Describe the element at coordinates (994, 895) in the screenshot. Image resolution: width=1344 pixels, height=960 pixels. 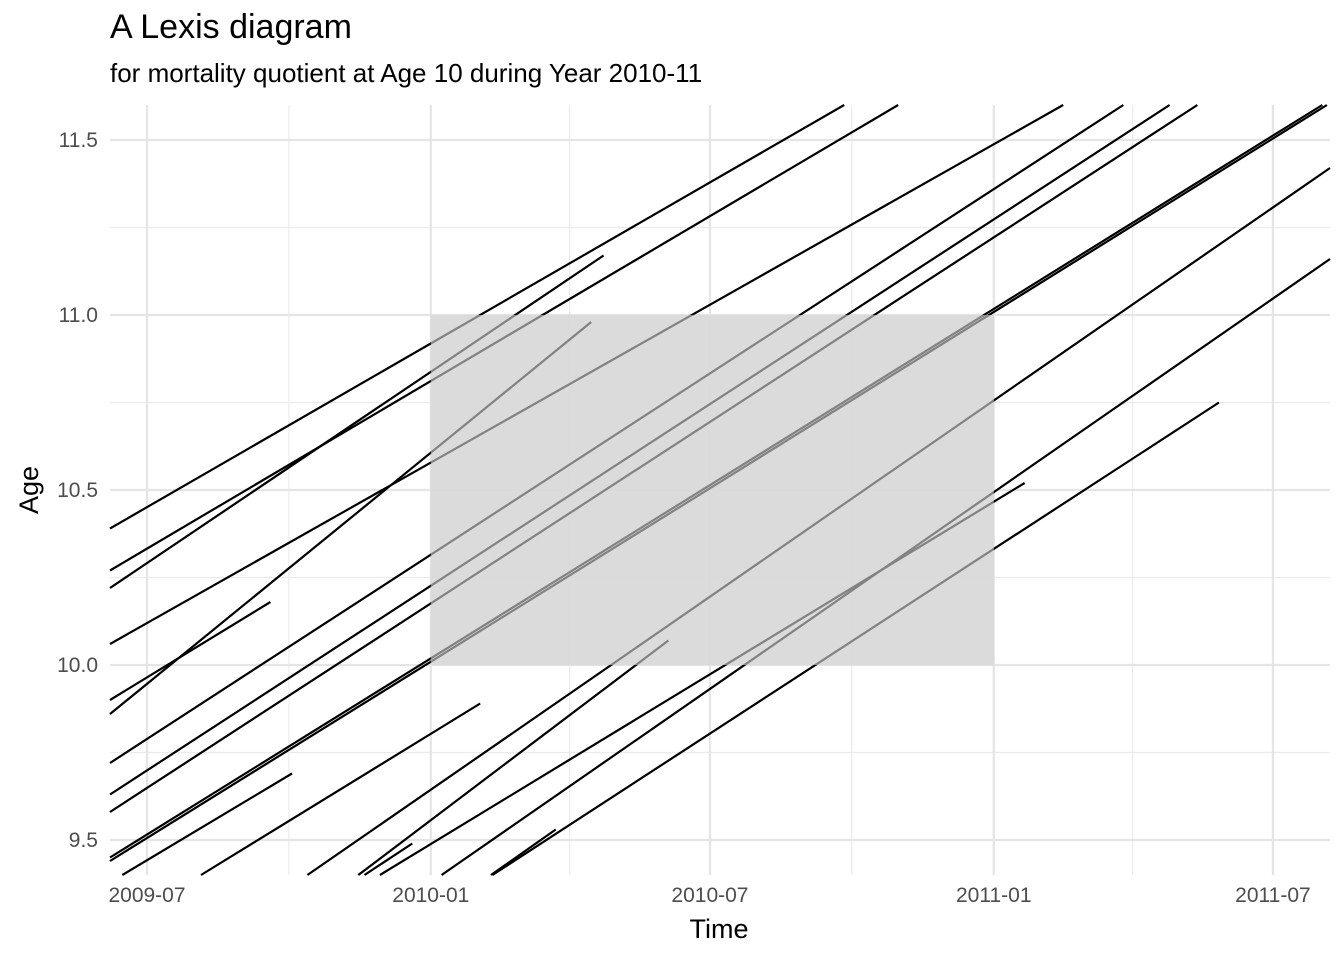
I see `x-tick-label: 2011-01` at that location.